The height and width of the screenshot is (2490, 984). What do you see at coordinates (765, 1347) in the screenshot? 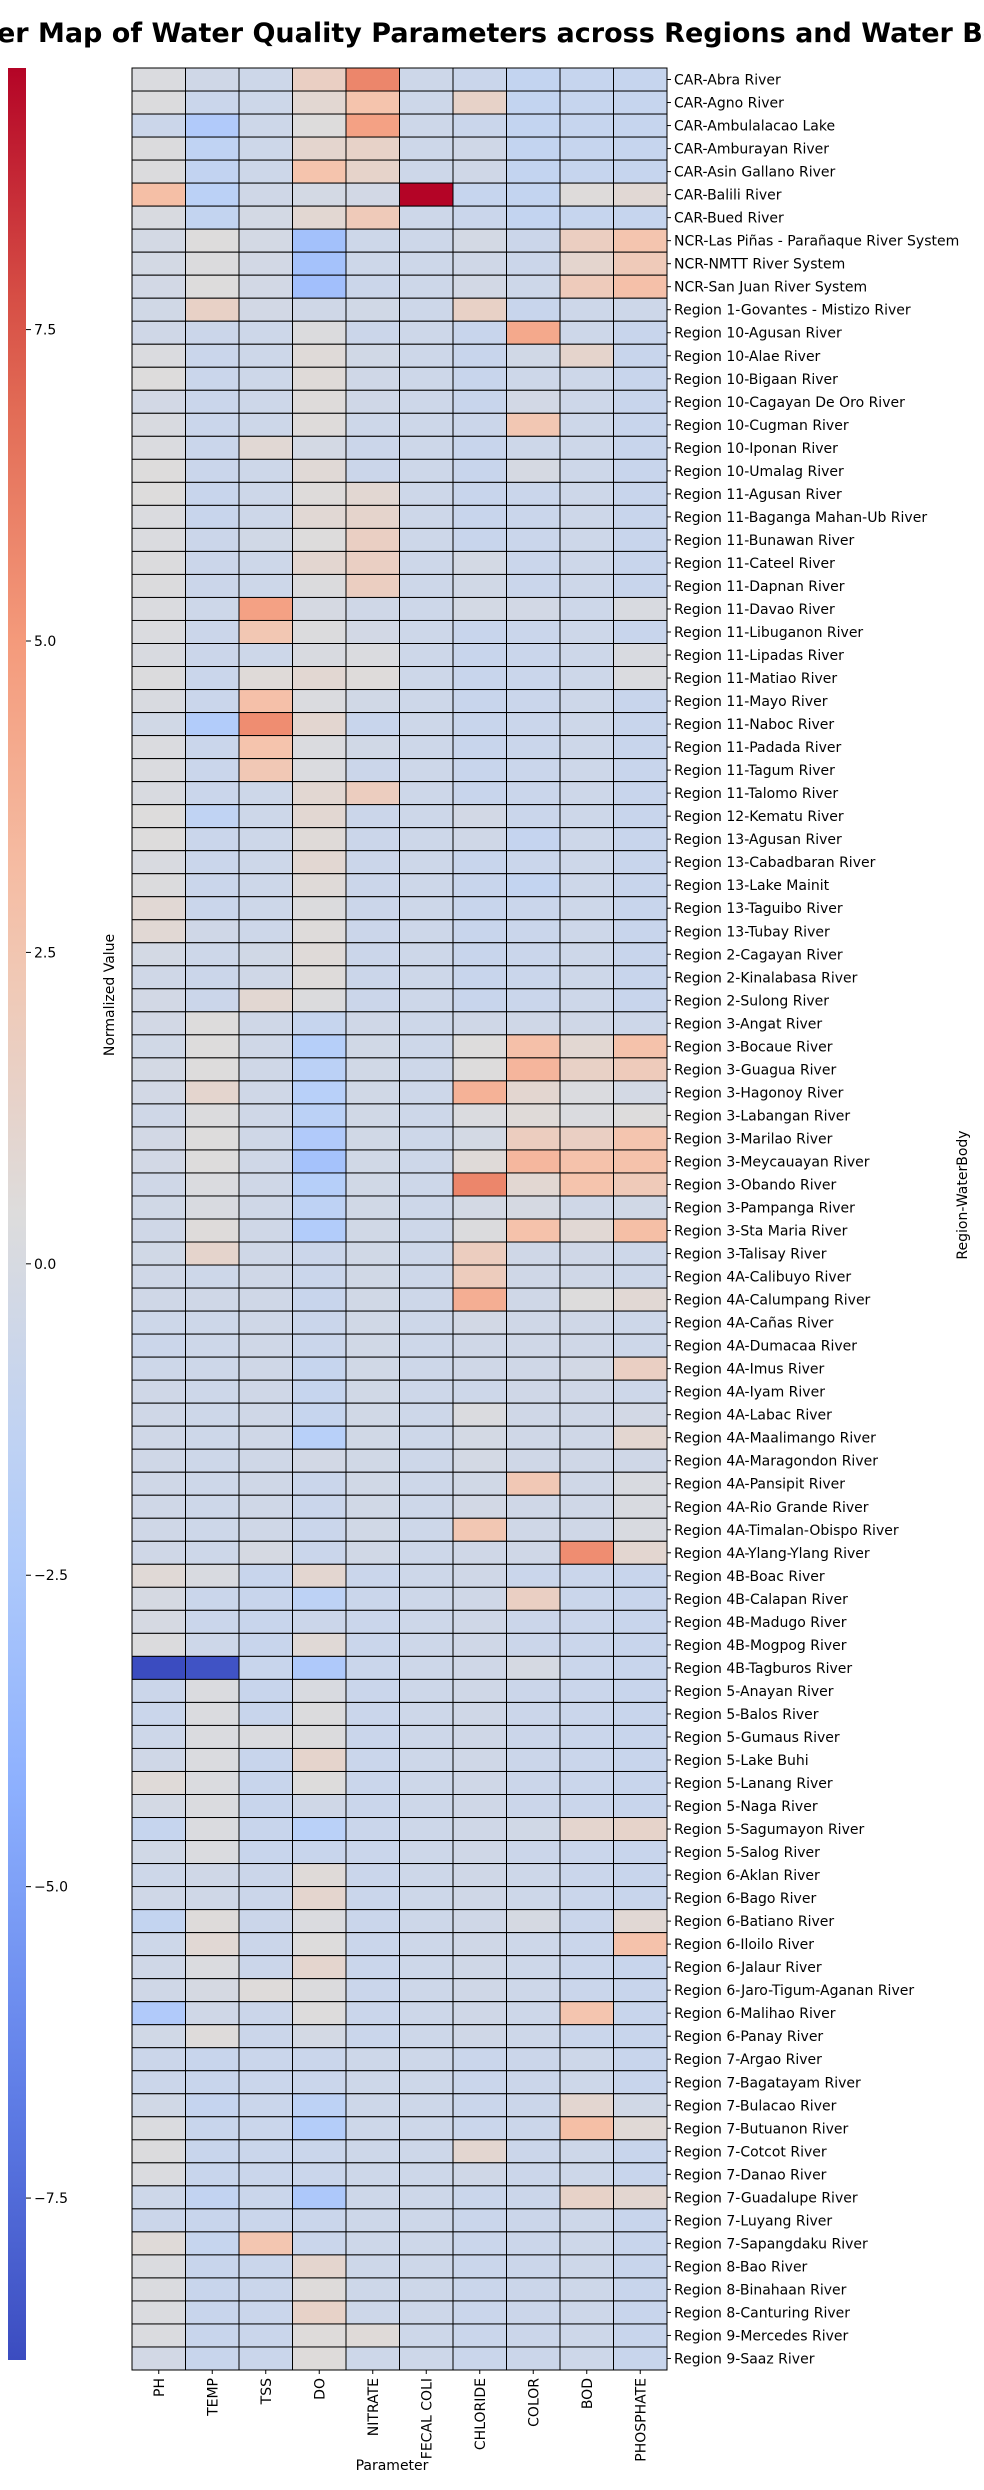
I see `row-label: Region 4A-Dumacaa River` at bounding box center [765, 1347].